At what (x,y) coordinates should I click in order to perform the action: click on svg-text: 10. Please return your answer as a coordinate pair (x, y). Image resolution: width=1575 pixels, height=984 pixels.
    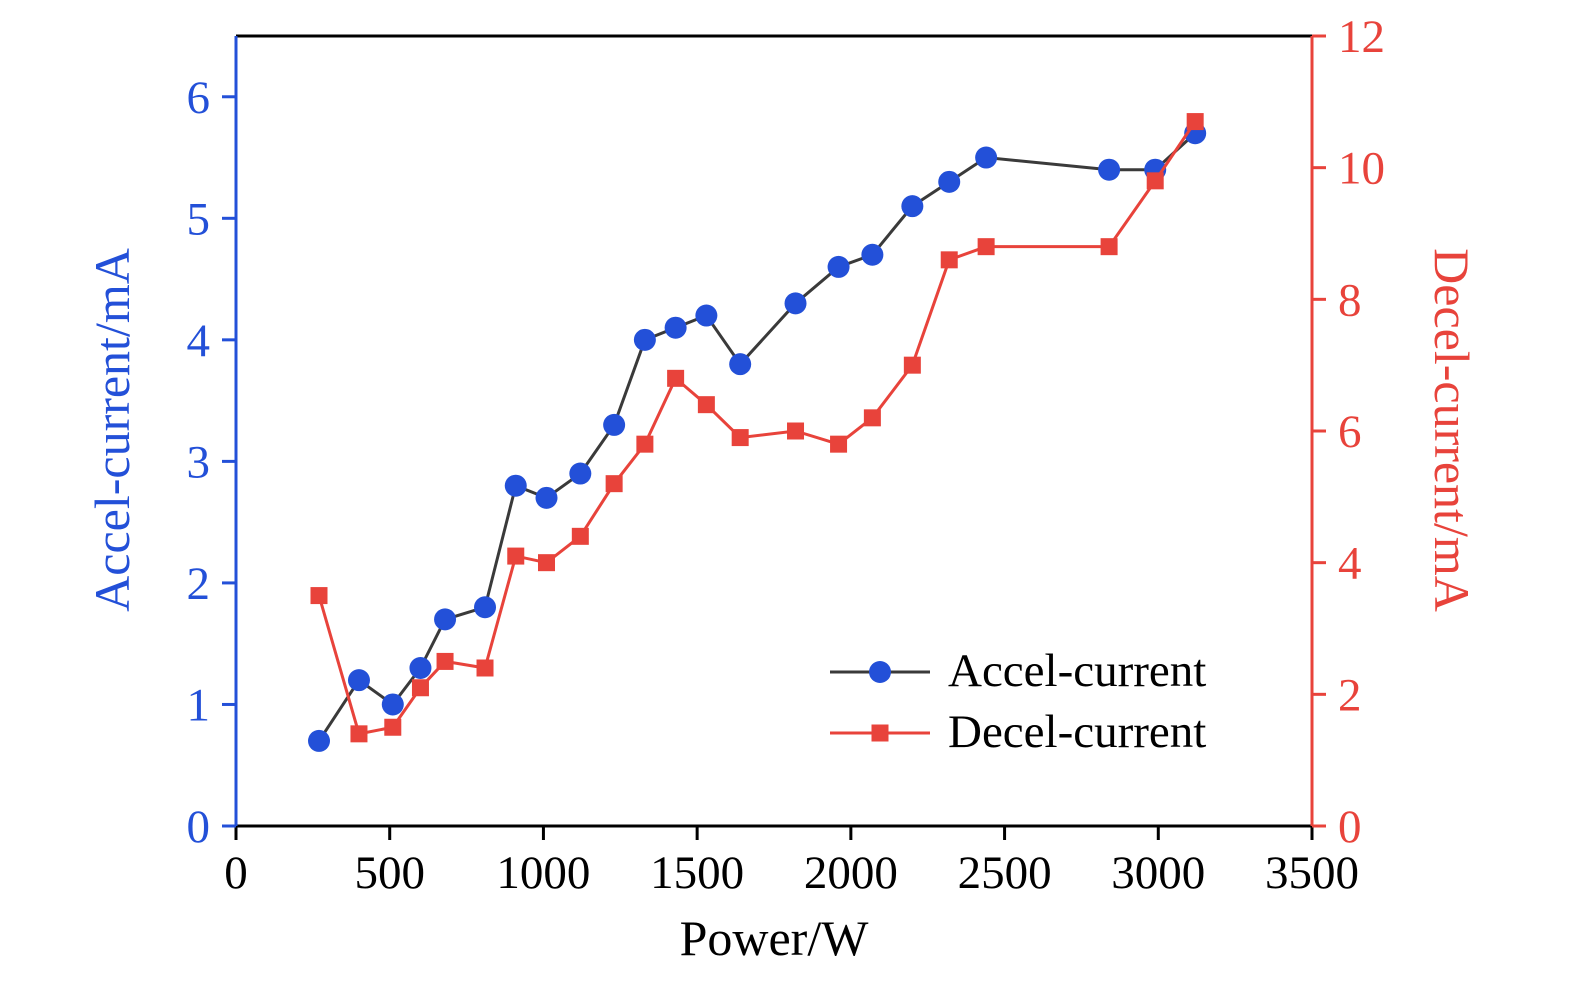
    Looking at the image, I should click on (1361, 169).